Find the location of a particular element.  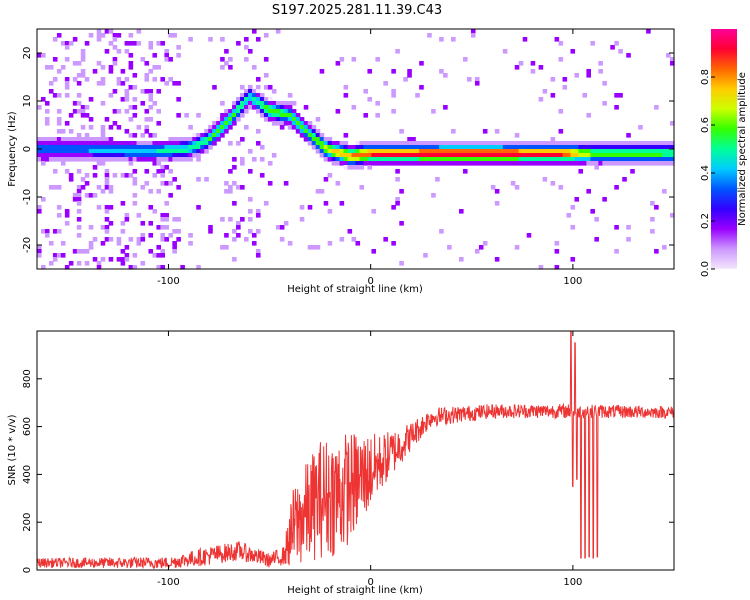

spectrogram-ylabel: Frequency (Hz) is located at coordinates (12, 149).